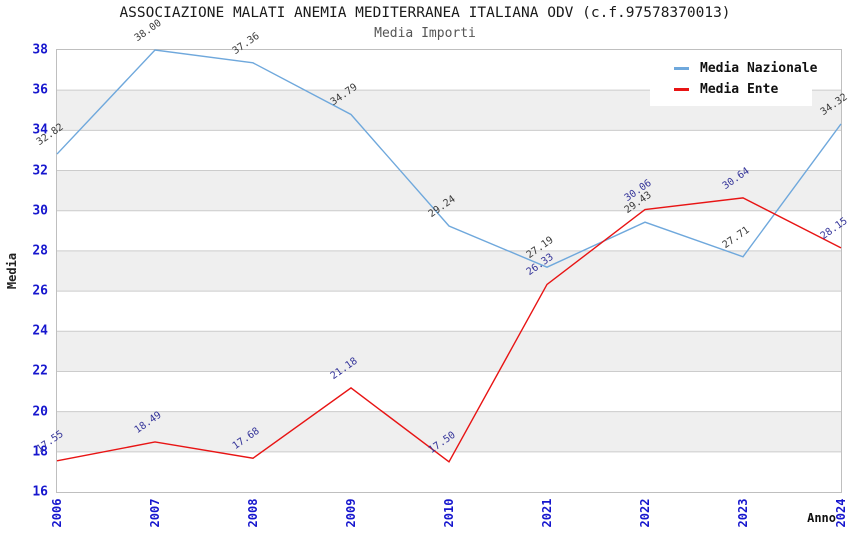 Image resolution: width=850 pixels, height=550 pixels. I want to click on y-tick-label: 38, so click(40, 50).